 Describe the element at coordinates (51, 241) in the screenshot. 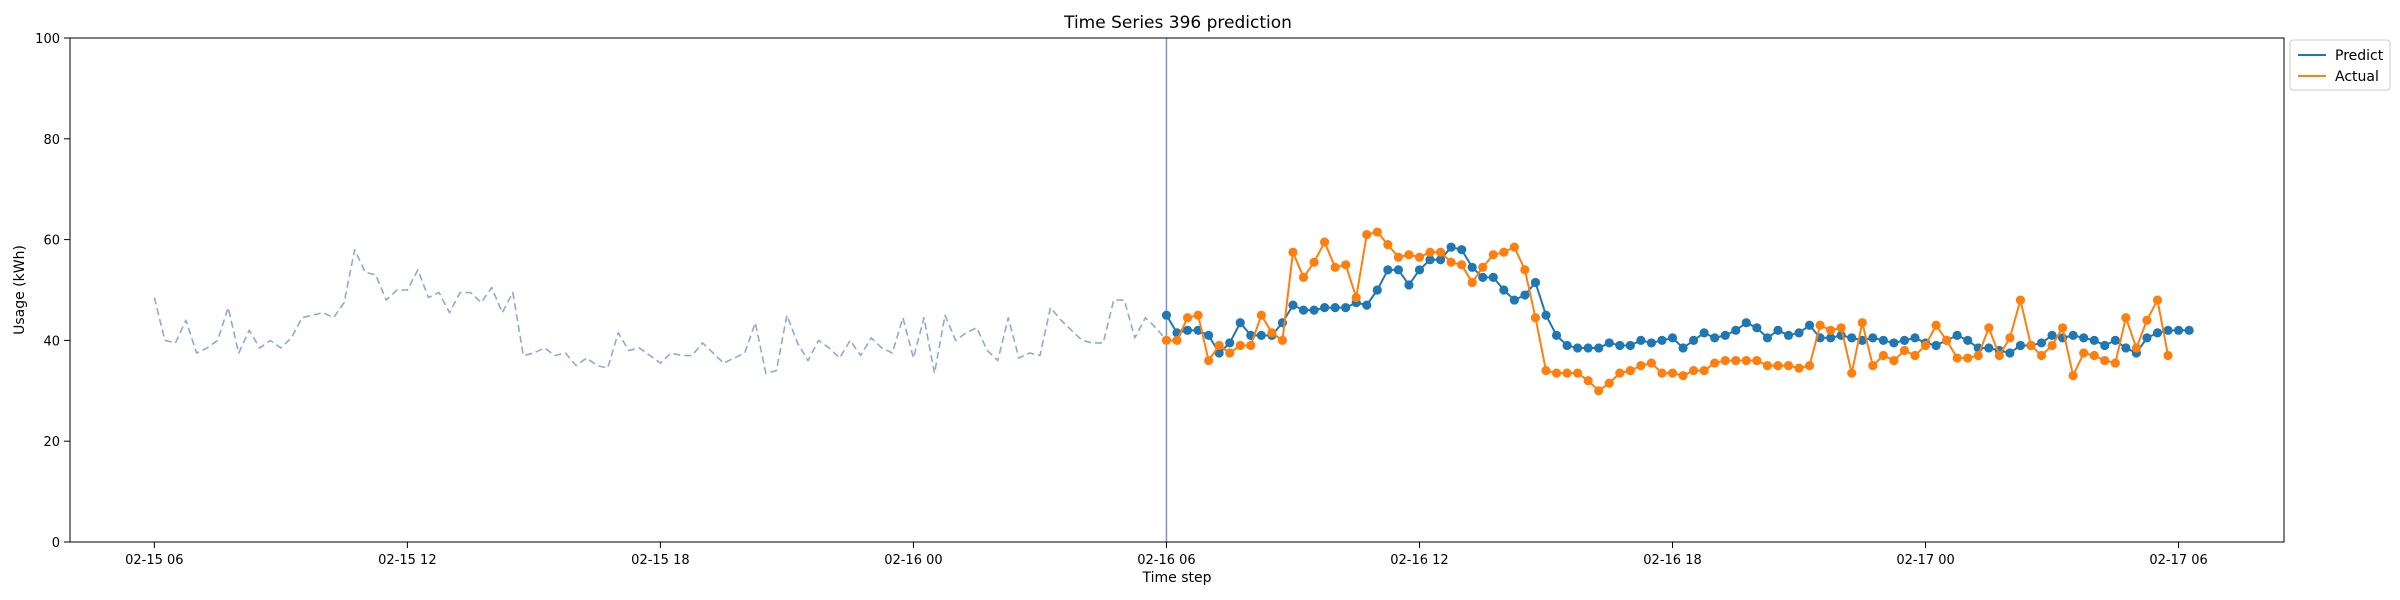

I see `y-tick-label: 60` at that location.